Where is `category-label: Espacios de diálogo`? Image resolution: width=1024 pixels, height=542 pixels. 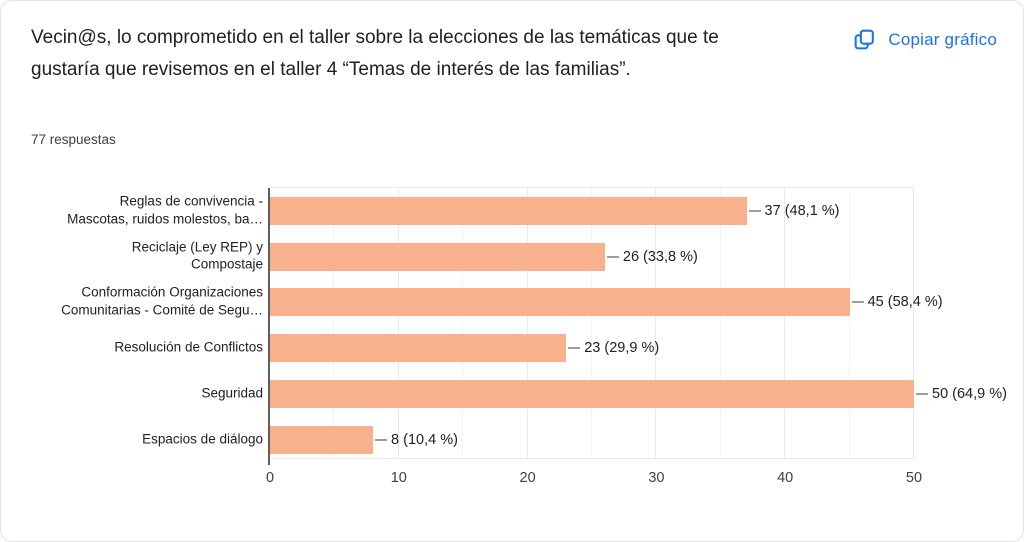
category-label: Espacios de diálogo is located at coordinates (202, 438).